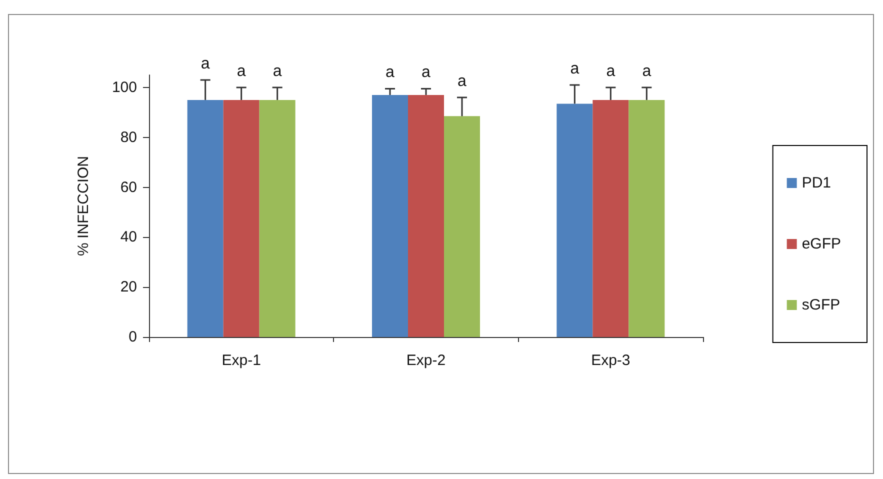  Describe the element at coordinates (124, 87) in the screenshot. I see `y-tick-label: 100` at that location.